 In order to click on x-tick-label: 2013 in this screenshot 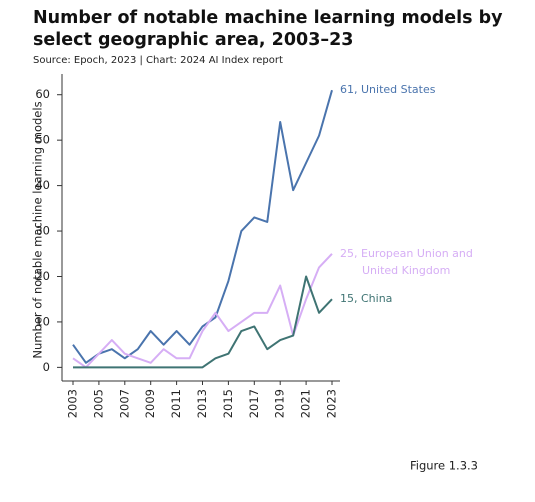, I will do `click(202, 403)`.